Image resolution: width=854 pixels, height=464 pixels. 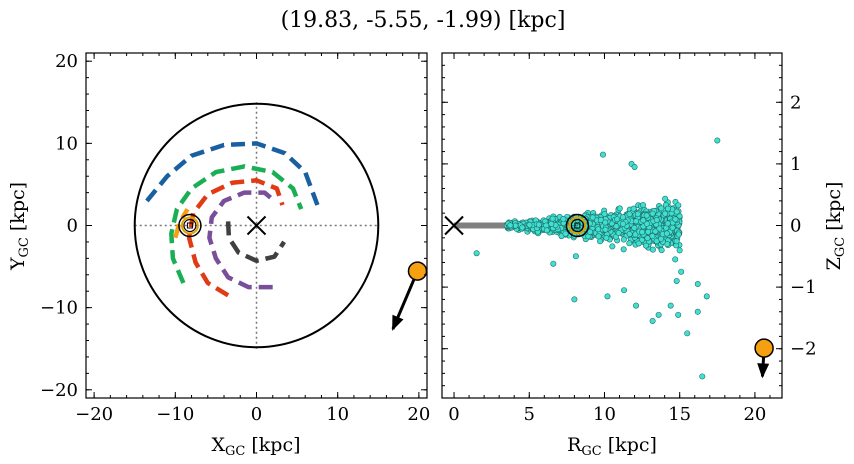 I want to click on spiral-arm-blue, so click(x=232, y=173).